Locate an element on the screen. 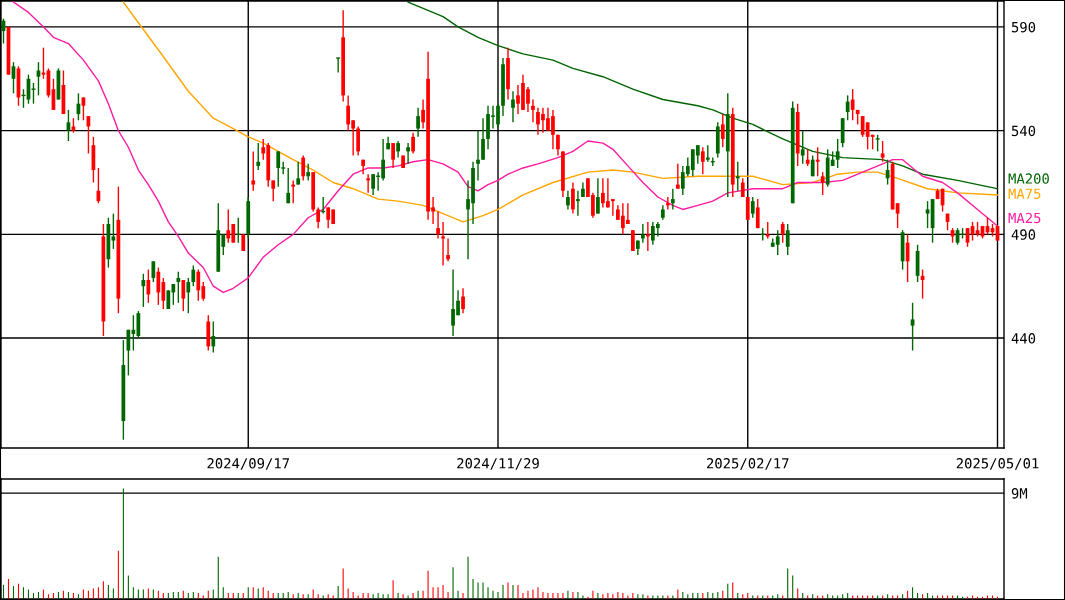 The width and height of the screenshot is (1065, 600). x-tick-label: 2025/02/17 is located at coordinates (747, 464).